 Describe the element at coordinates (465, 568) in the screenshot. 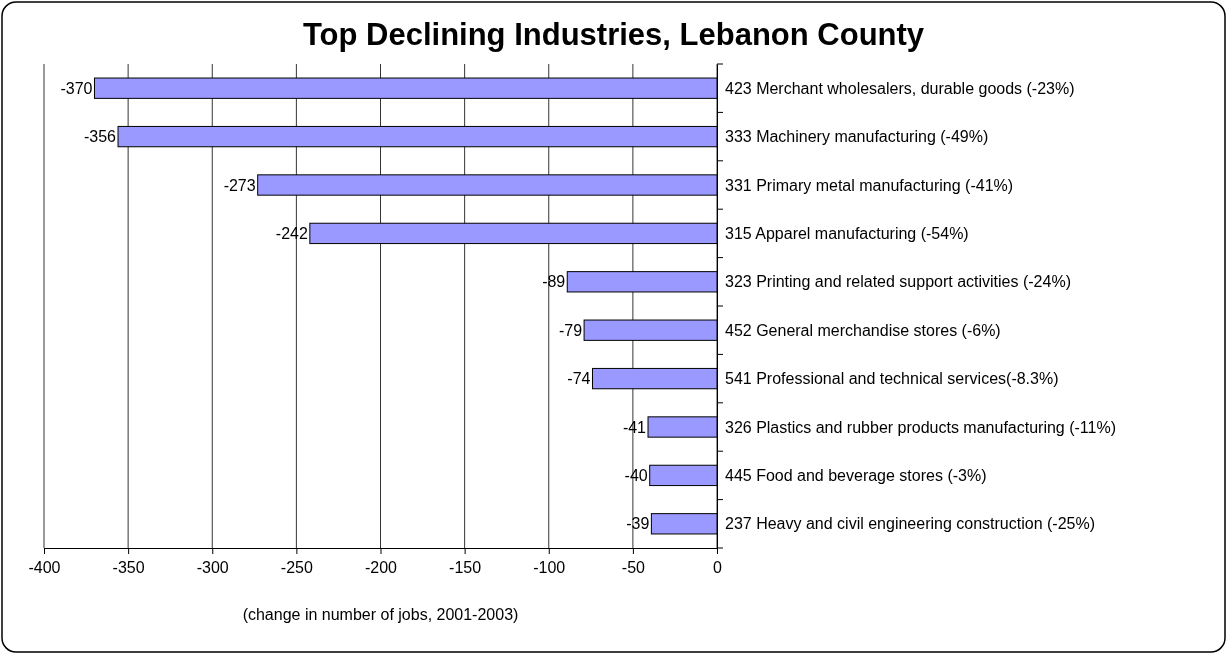

I see `x-tick-label: -150` at that location.